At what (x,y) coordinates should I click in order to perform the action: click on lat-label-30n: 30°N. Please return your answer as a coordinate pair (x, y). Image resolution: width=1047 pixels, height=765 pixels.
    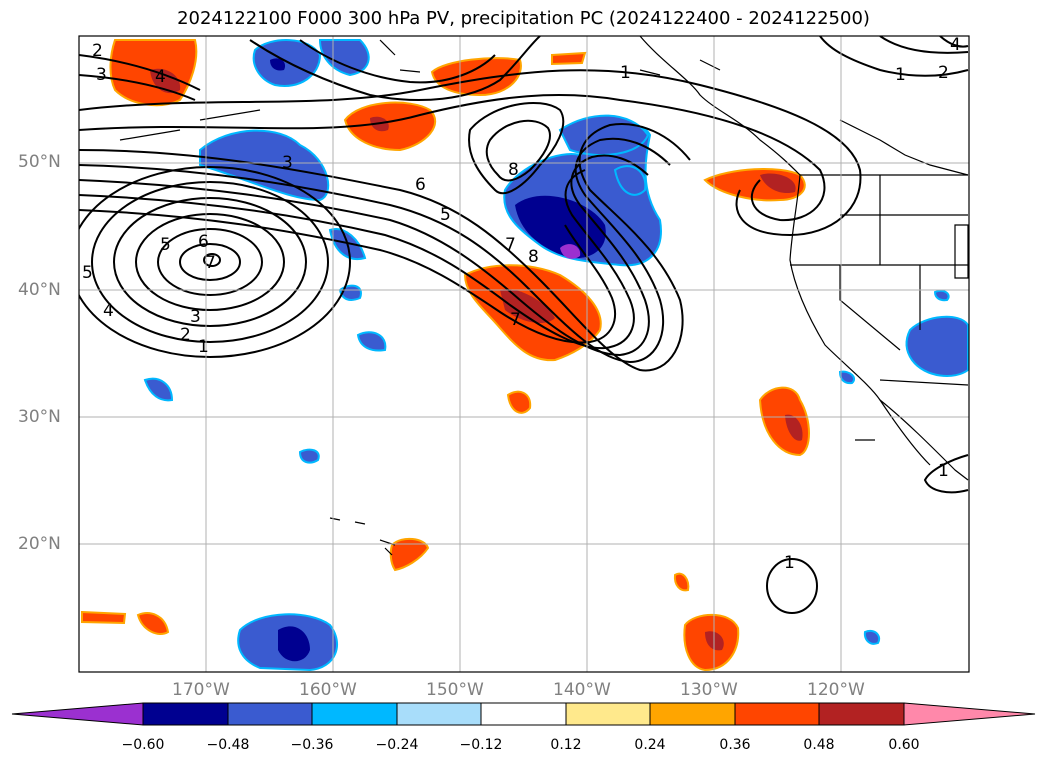
    Looking at the image, I should click on (39, 417).